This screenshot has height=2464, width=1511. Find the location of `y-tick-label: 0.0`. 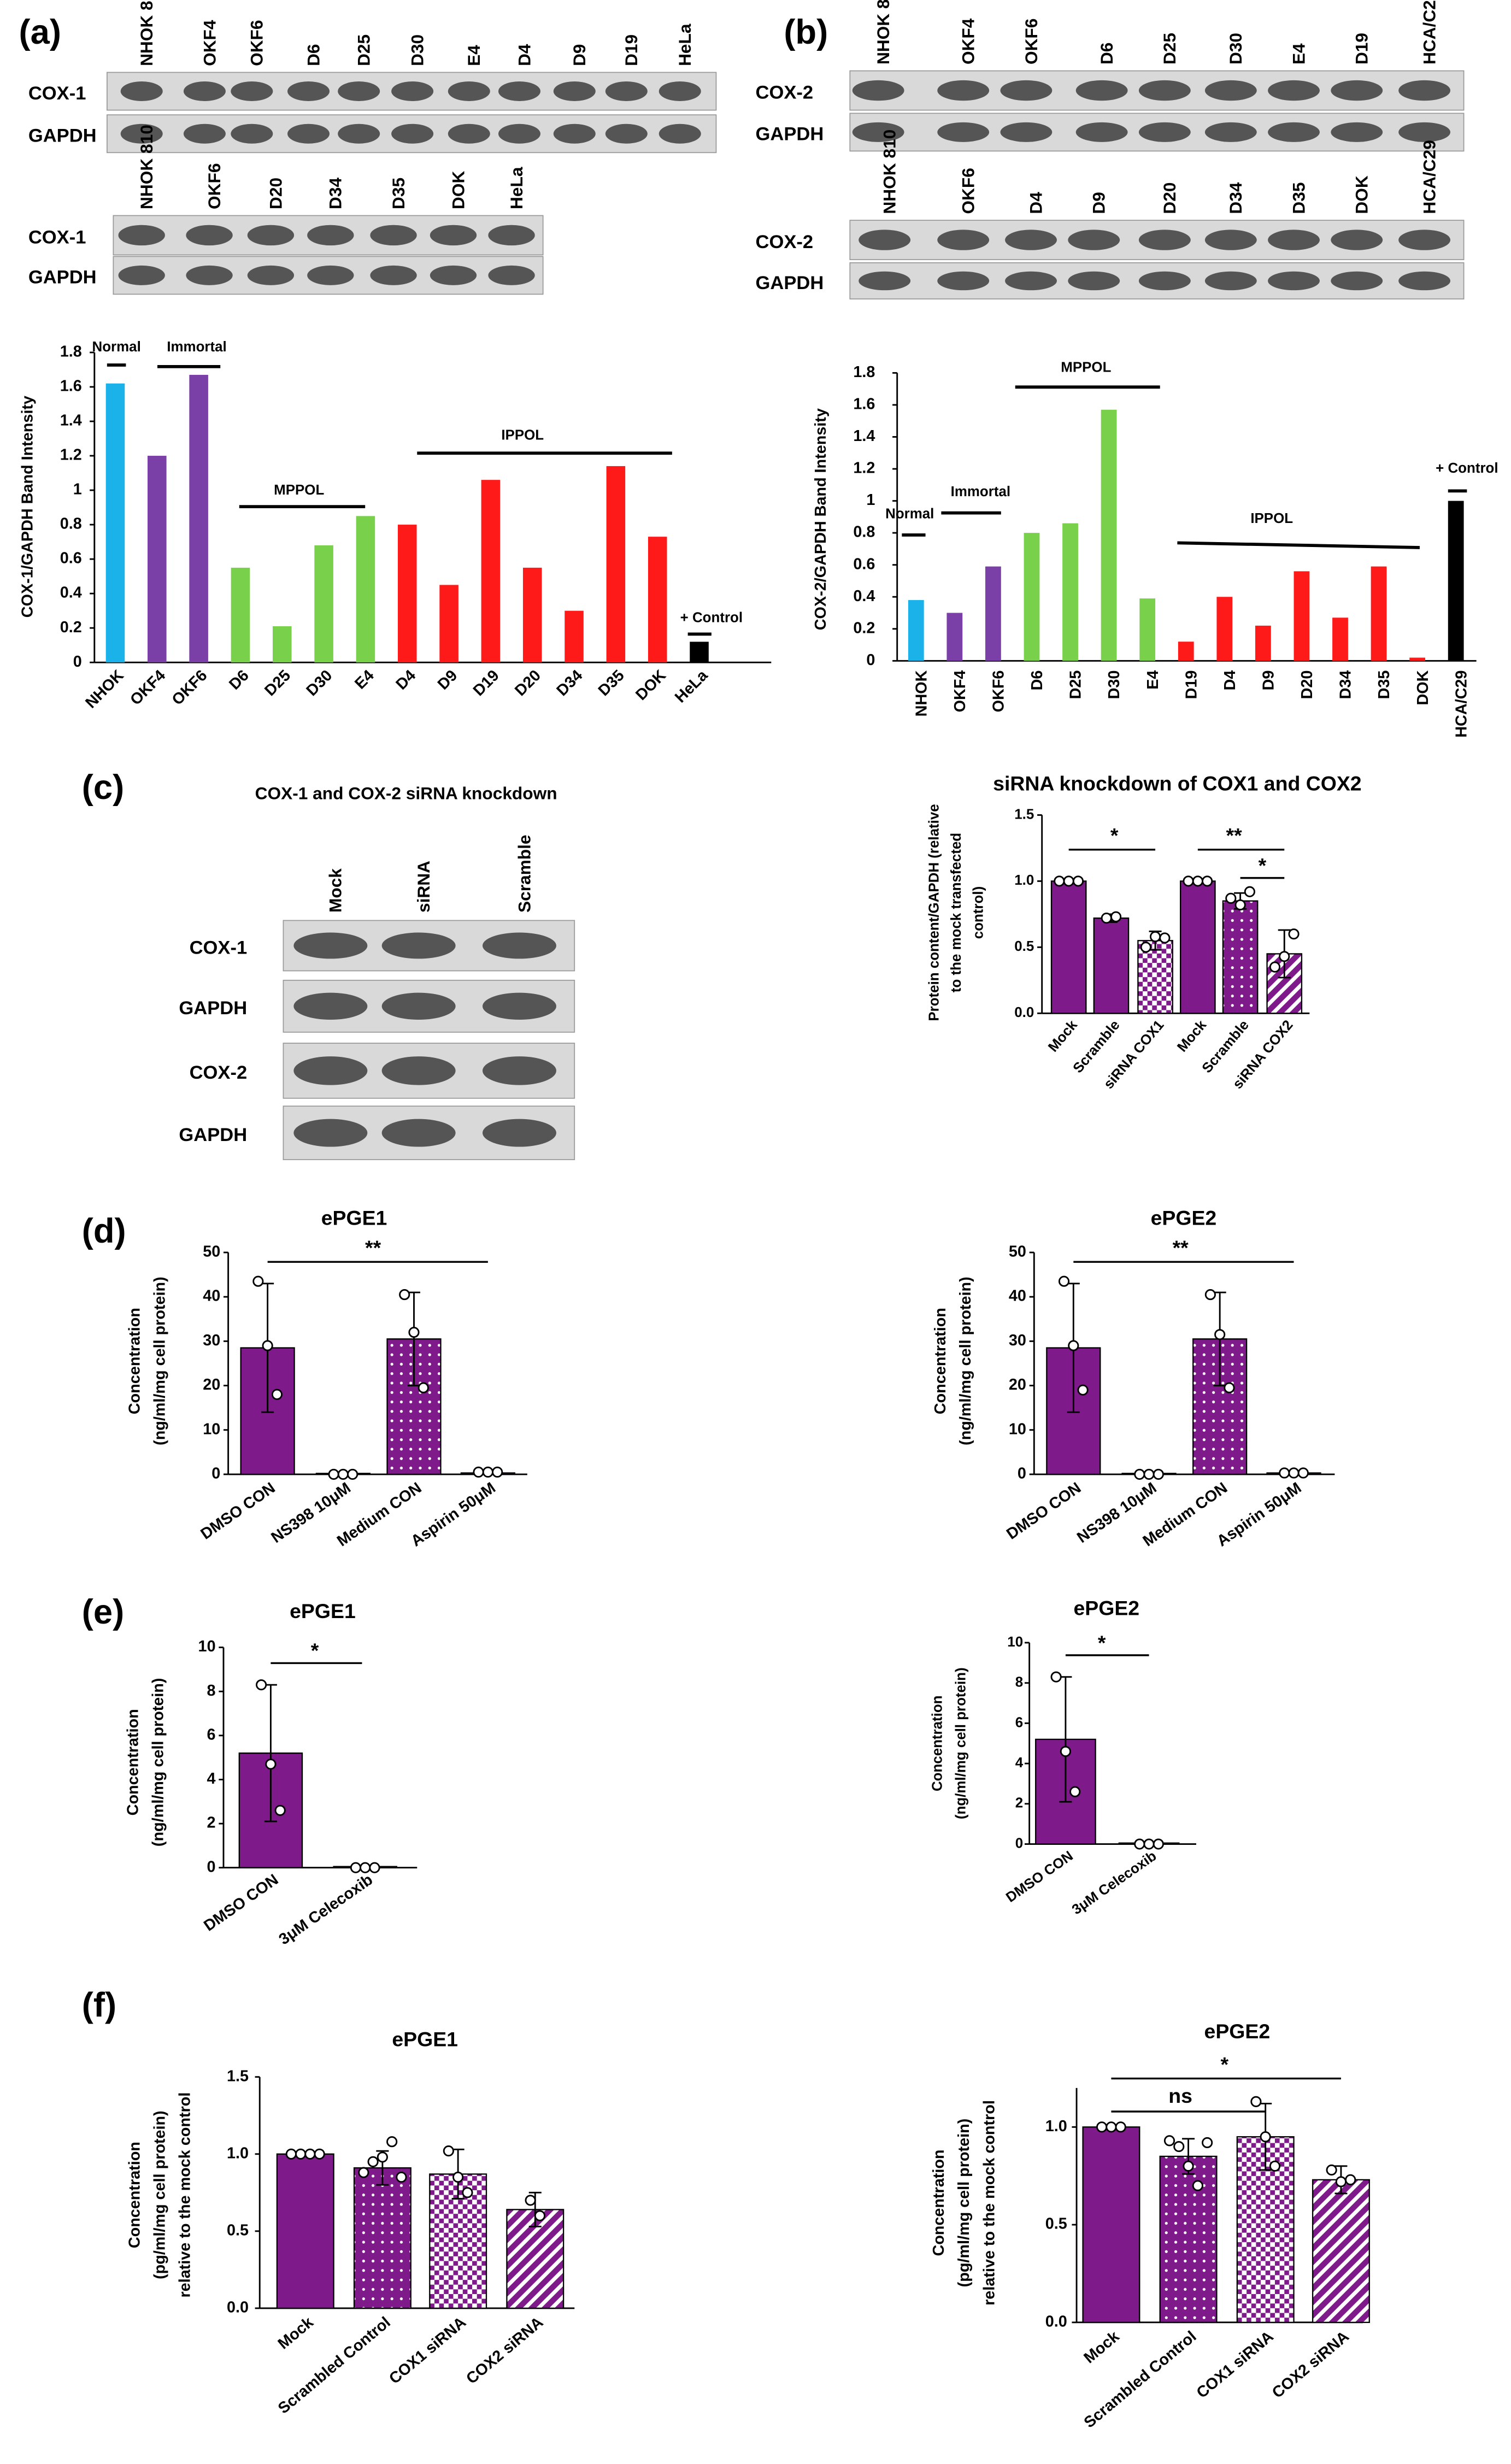

y-tick-label: 0.0 is located at coordinates (238, 2307).